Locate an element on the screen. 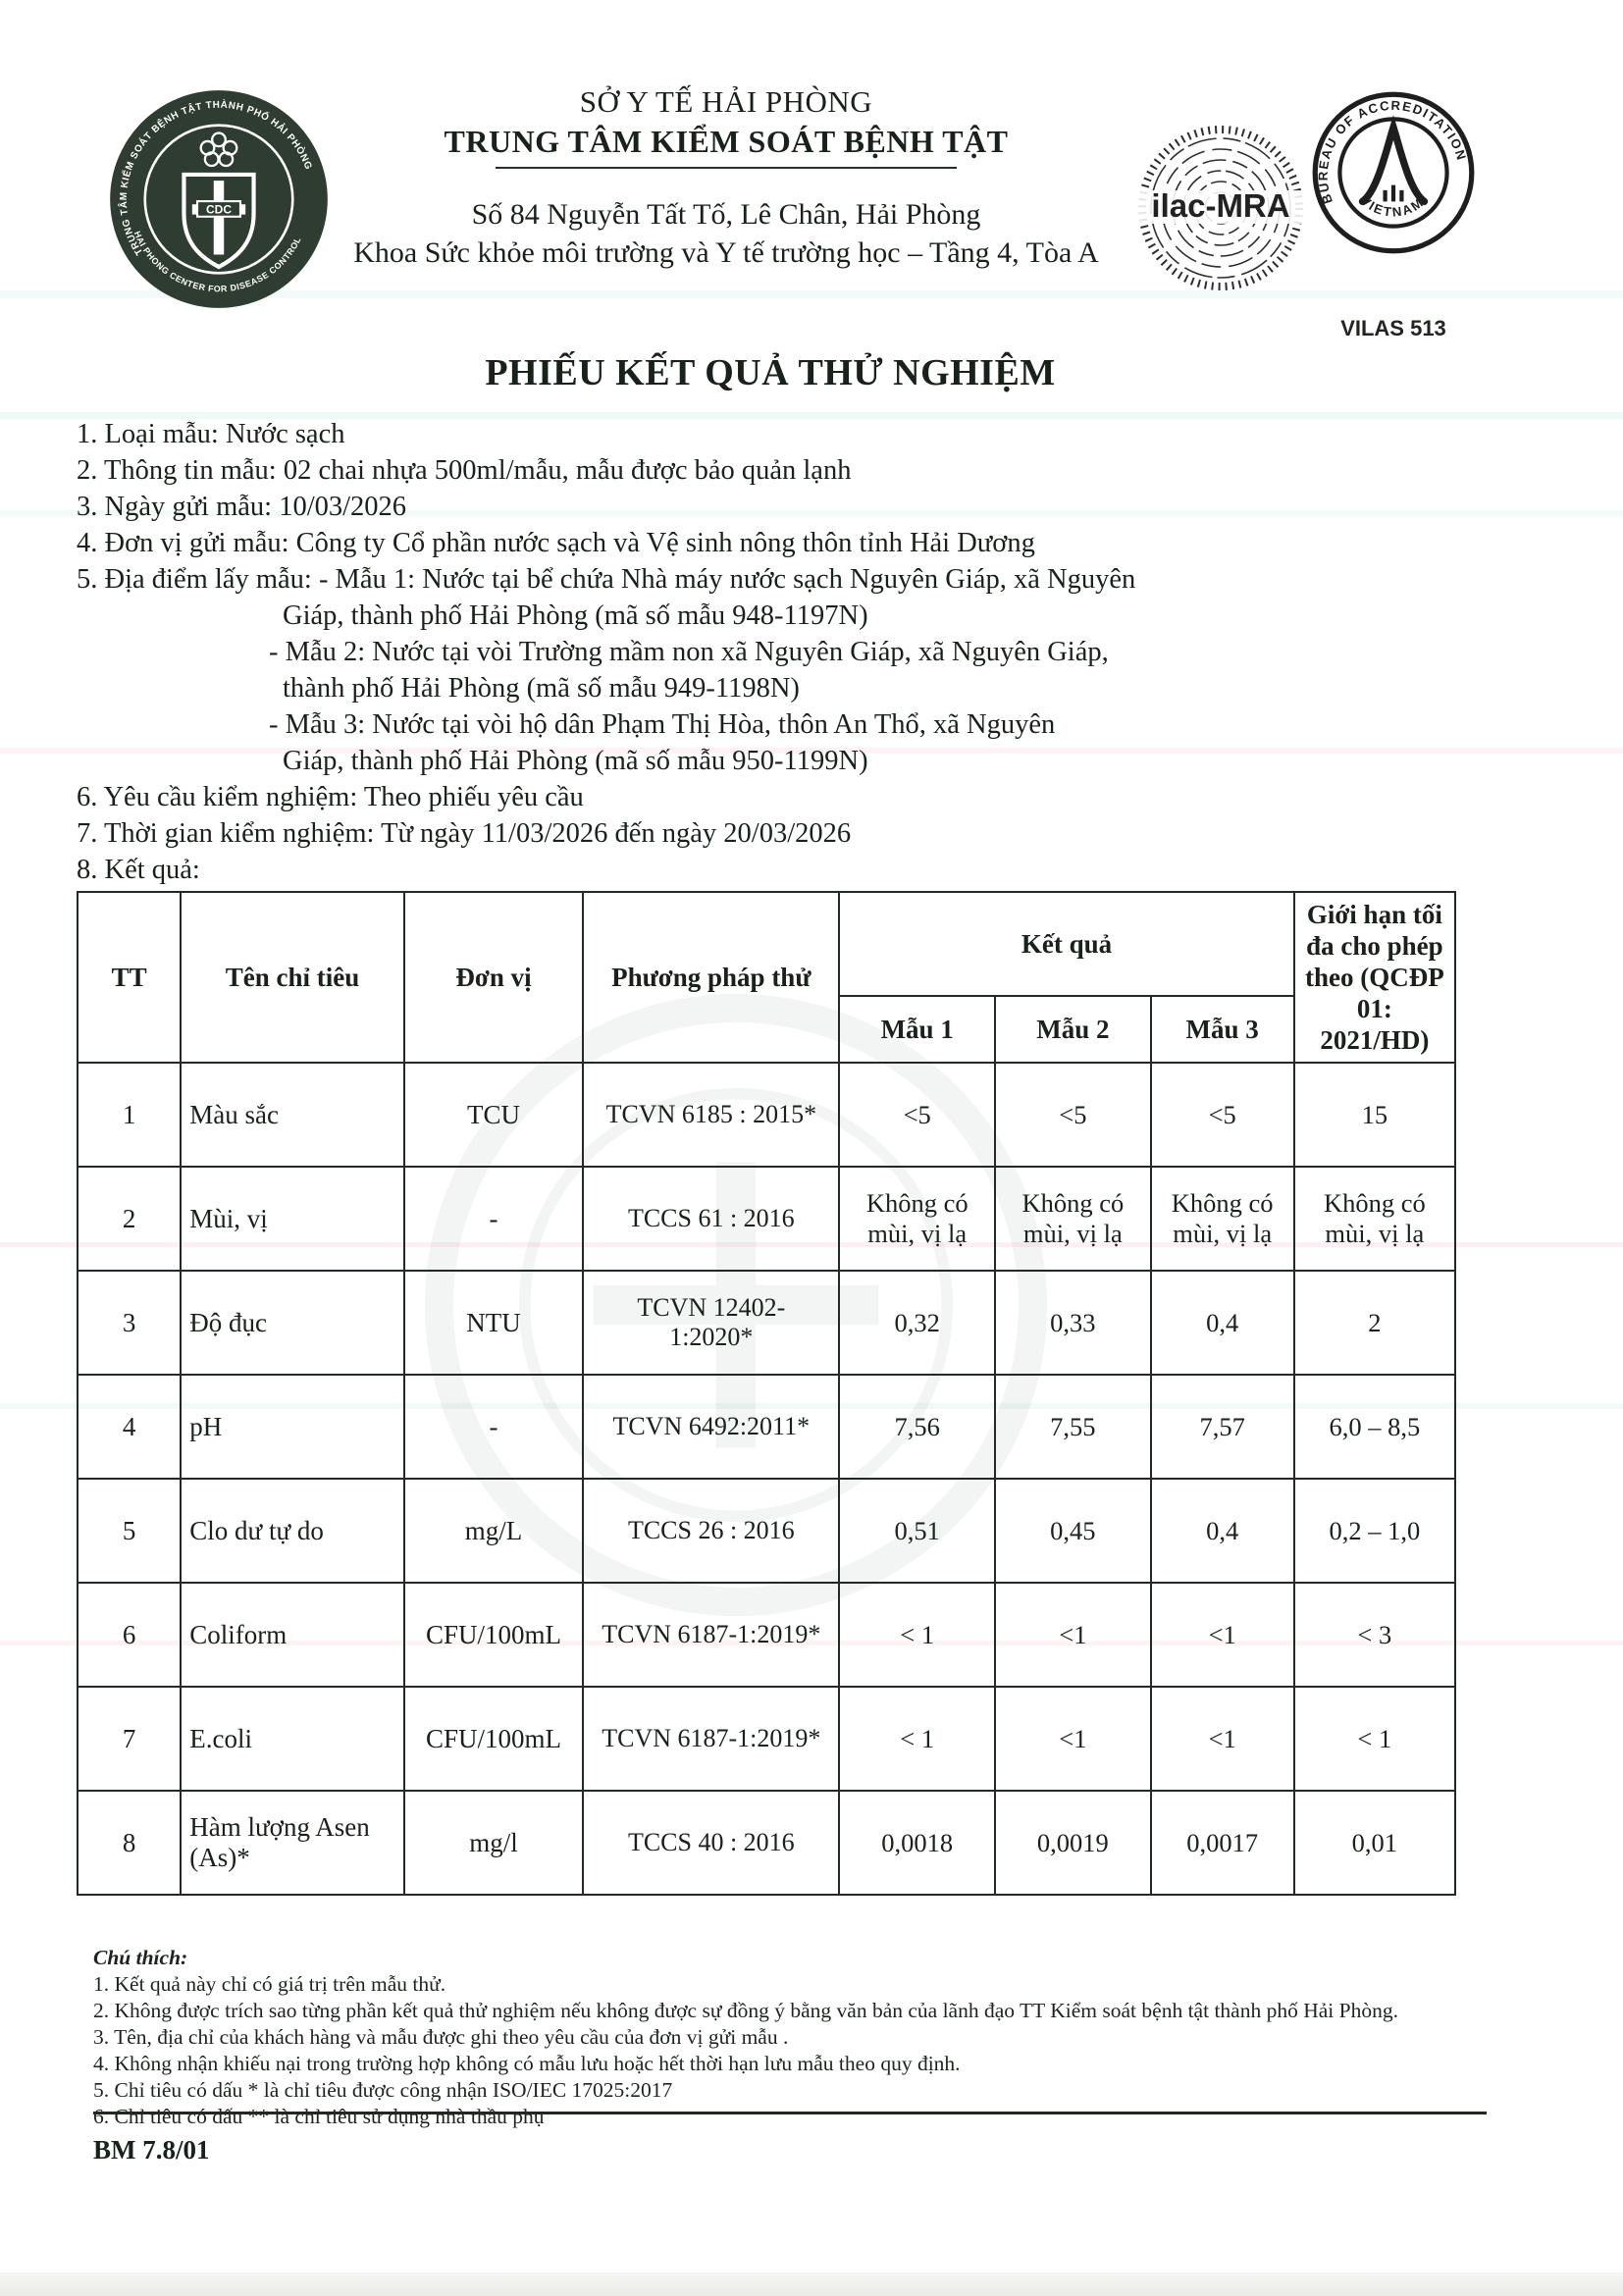  cell-m1: 7,56 is located at coordinates (917, 1427).